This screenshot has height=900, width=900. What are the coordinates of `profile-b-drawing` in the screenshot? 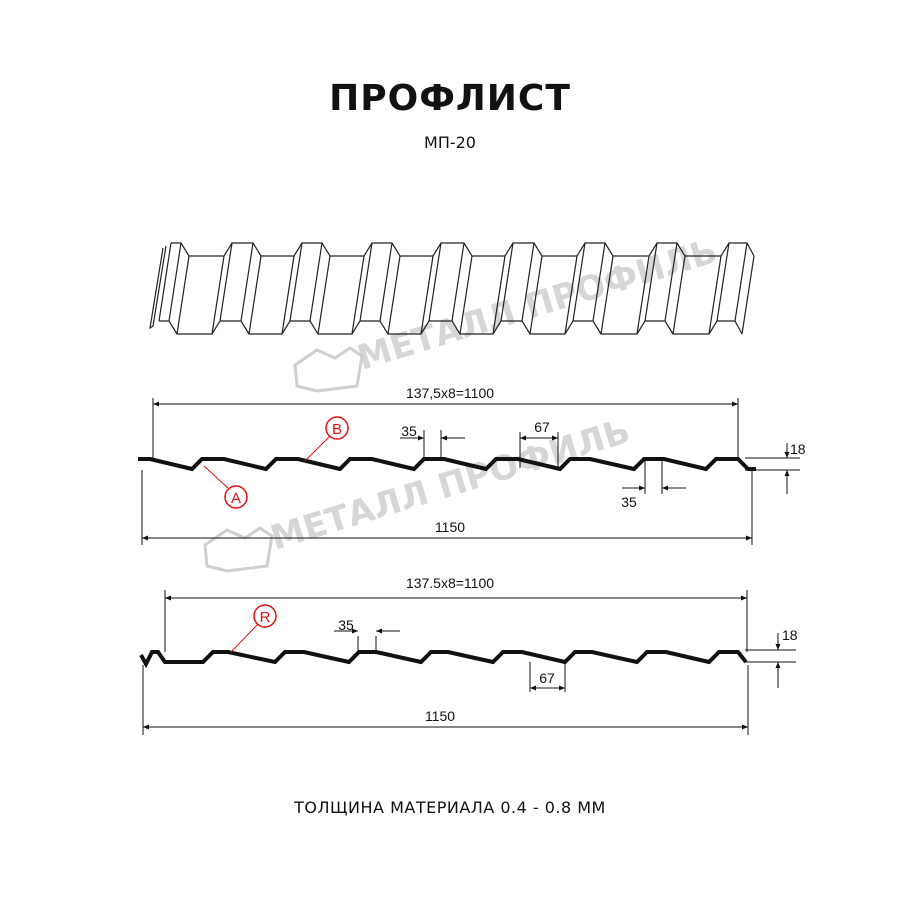 It's located at (469, 662).